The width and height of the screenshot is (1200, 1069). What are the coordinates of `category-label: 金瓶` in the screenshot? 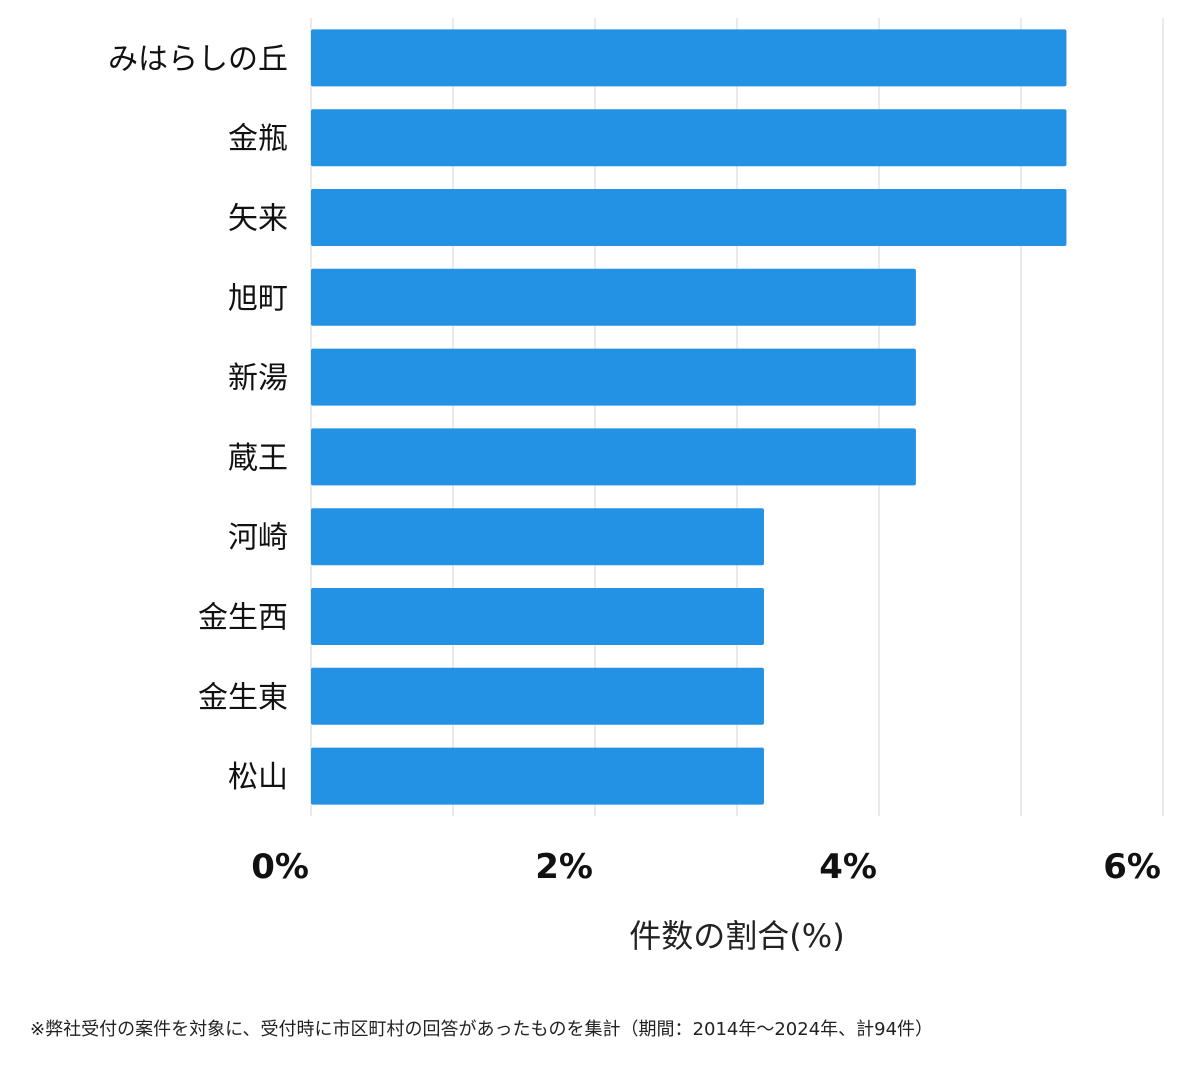 It's located at (258, 139).